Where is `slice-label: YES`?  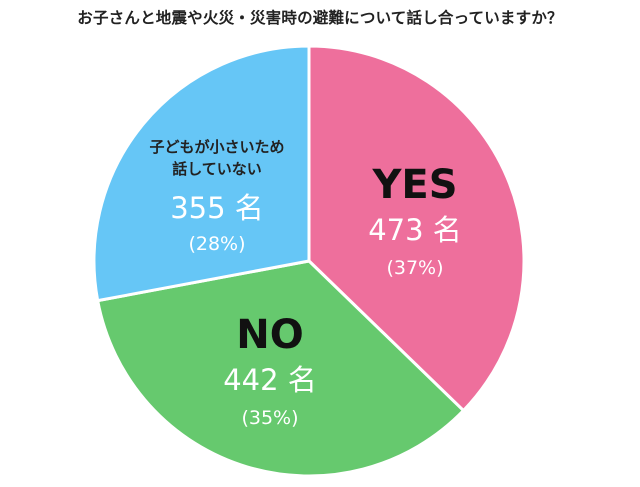 slice-label: YES is located at coordinates (414, 185).